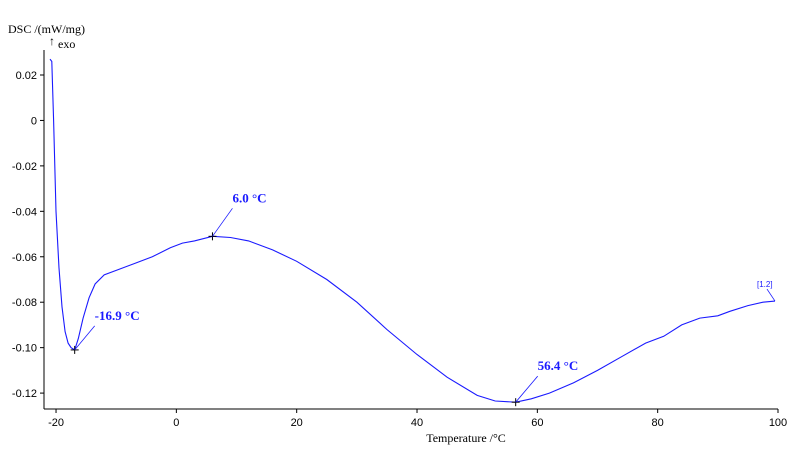 The image size is (800, 456). Describe the element at coordinates (24, 167) in the screenshot. I see `y-tick-label: -0.02` at that location.